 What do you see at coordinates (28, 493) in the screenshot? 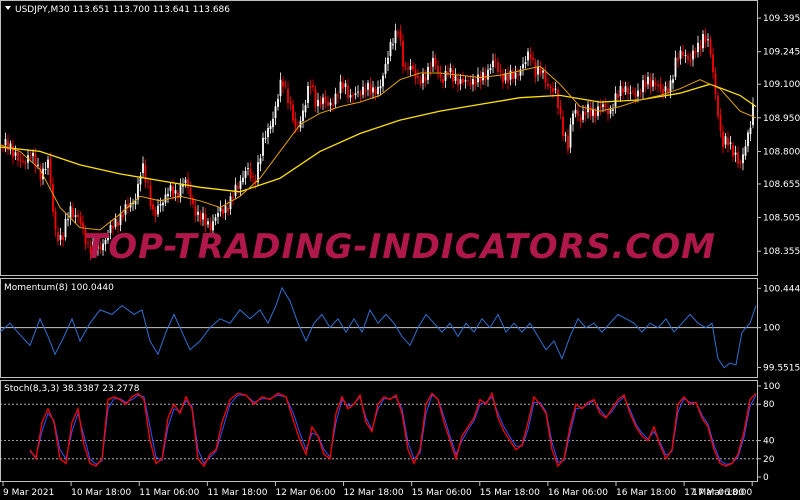
I see `time-tick-label: 9 Mar 2021` at bounding box center [28, 493].